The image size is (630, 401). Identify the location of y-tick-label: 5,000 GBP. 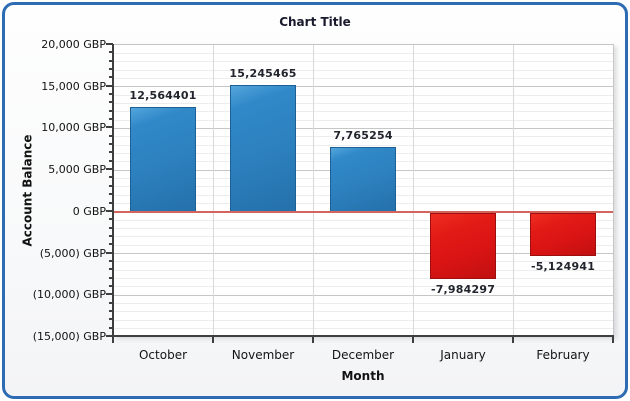
(77, 170).